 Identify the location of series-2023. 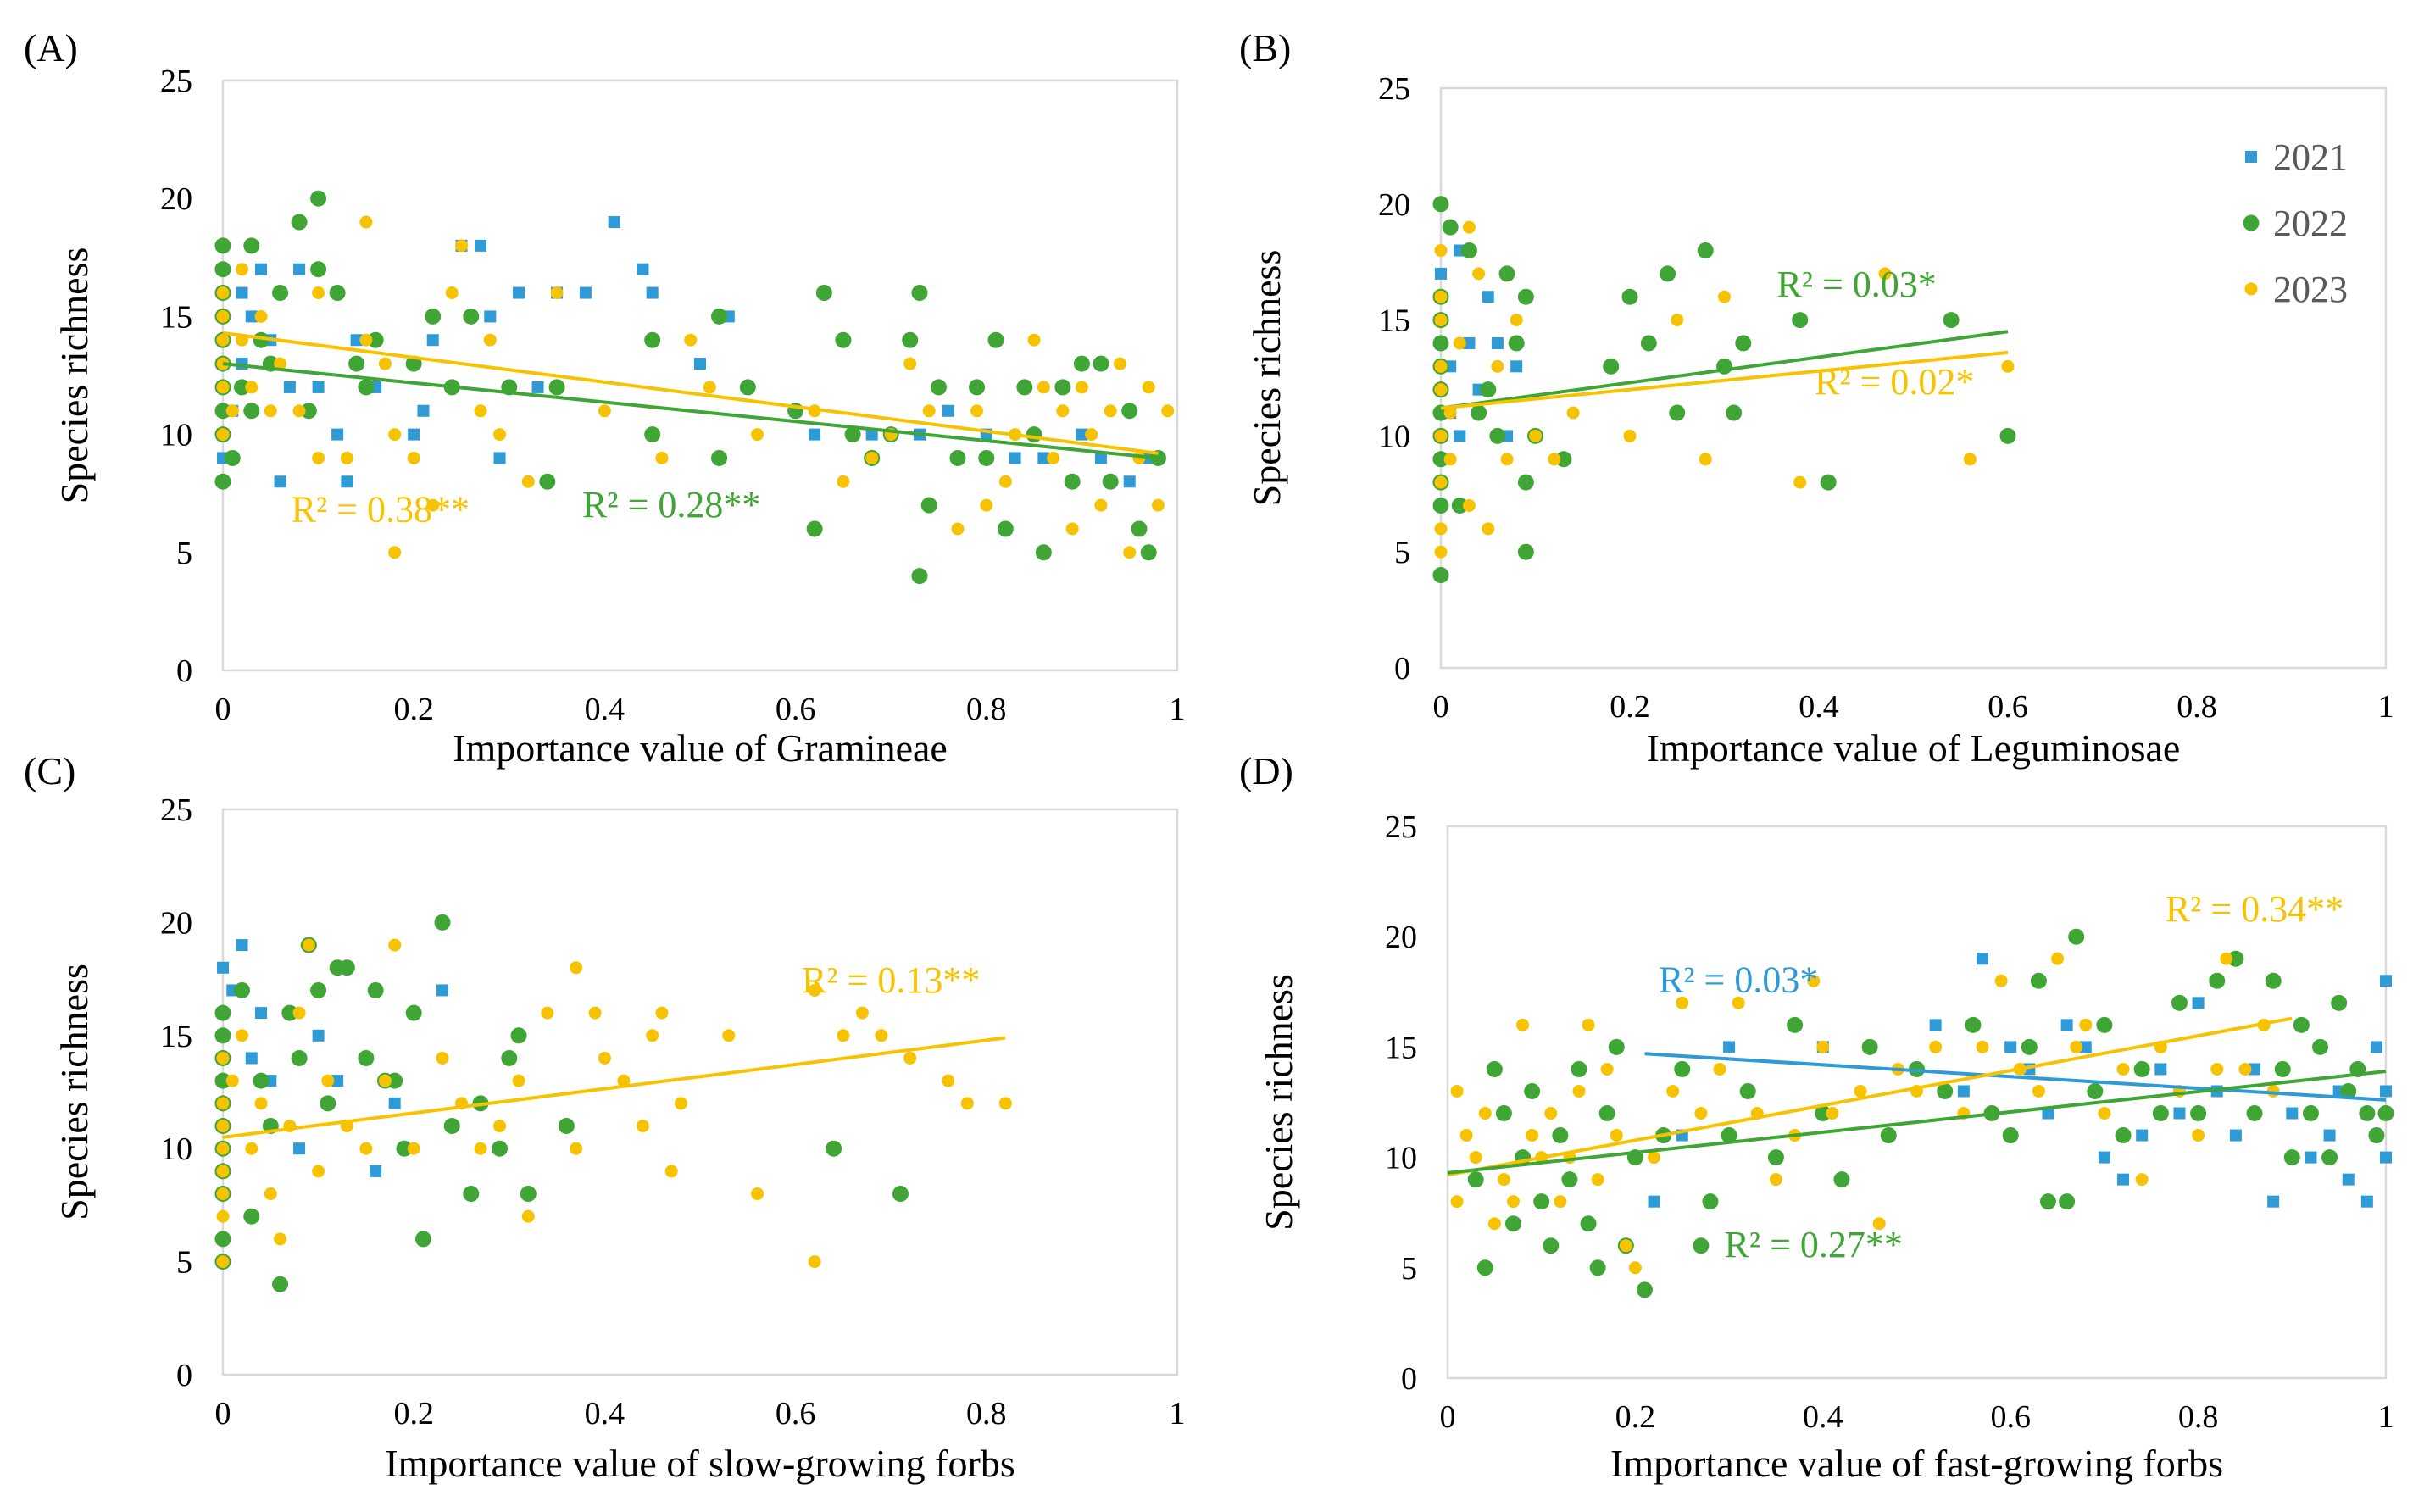
(614, 1103).